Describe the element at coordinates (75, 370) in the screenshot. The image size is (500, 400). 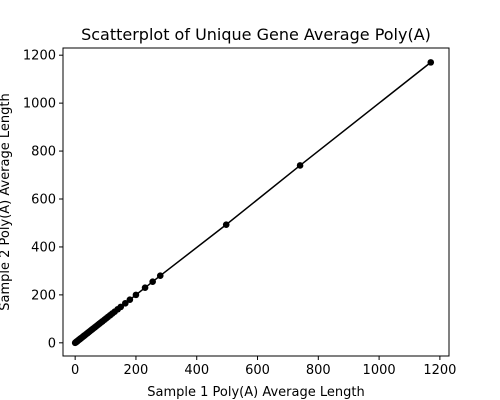
I see `x-tick-label: 0` at that location.